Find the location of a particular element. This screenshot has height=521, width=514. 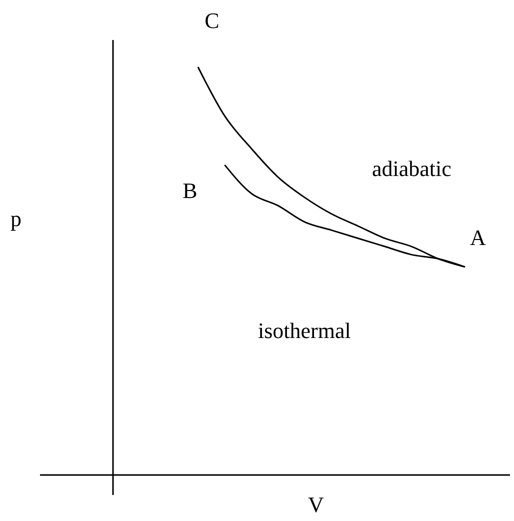

annotation: A is located at coordinates (478, 237).